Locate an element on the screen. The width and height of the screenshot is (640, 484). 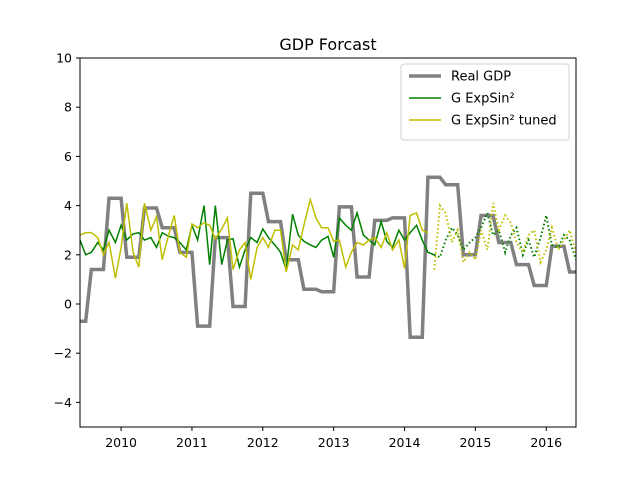
legend: Real GDP G ExpSin² G ExpSin² tuned is located at coordinates (485, 102).